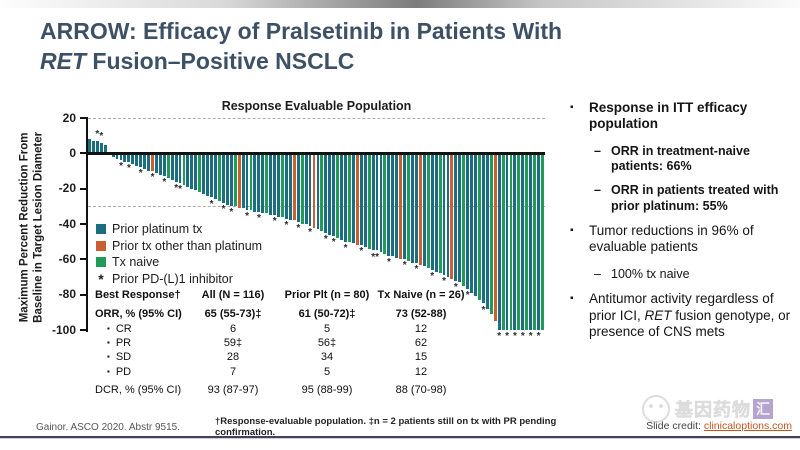 Image resolution: width=800 pixels, height=450 pixels. What do you see at coordinates (67, 294) in the screenshot?
I see `y-tick-label: -80` at bounding box center [67, 294].